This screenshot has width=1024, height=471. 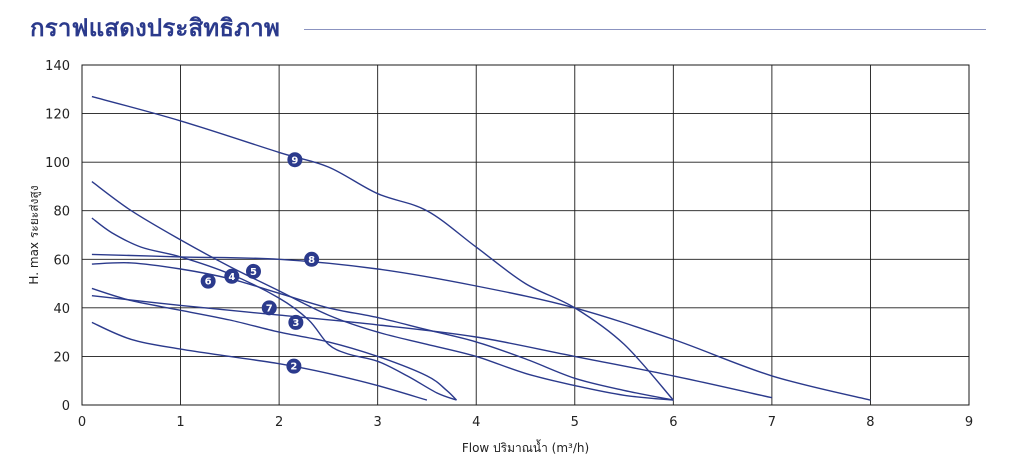 What do you see at coordinates (155, 28) in the screenshot?
I see `page-title: กราฟแสดงประสิทธิภาพ` at bounding box center [155, 28].